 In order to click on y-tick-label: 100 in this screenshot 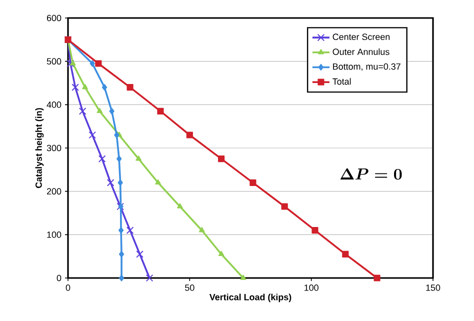, I will do `click(54, 234)`.